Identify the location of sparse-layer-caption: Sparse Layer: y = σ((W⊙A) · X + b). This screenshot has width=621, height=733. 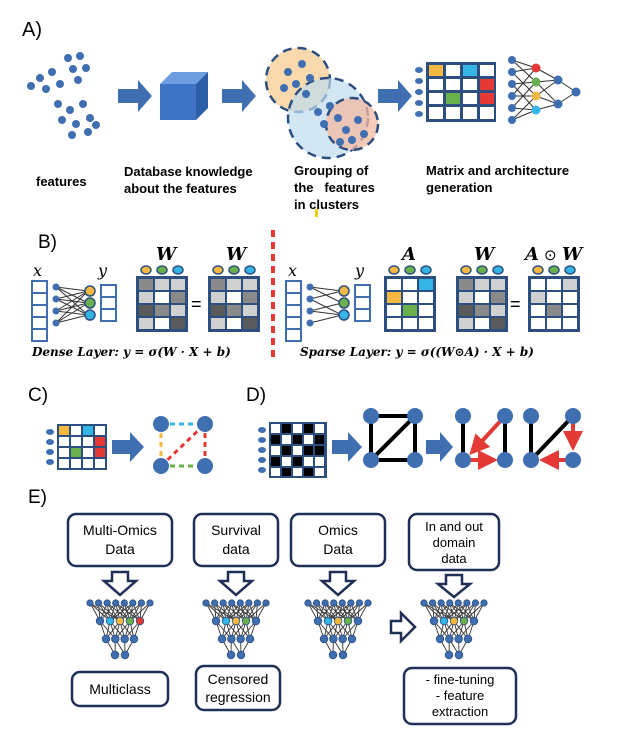
(417, 352).